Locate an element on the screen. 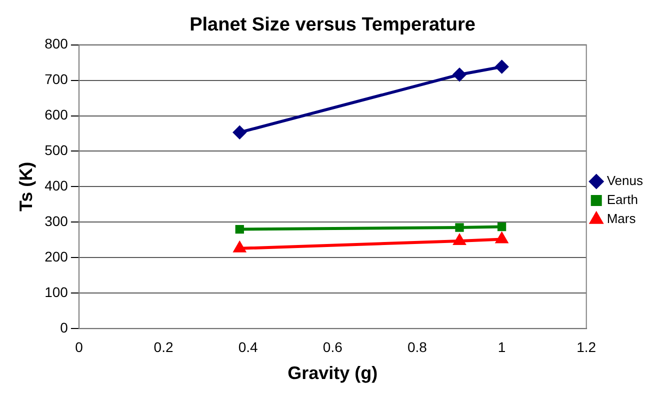 The width and height of the screenshot is (665, 401). y-tick-label: 100 is located at coordinates (56, 292).